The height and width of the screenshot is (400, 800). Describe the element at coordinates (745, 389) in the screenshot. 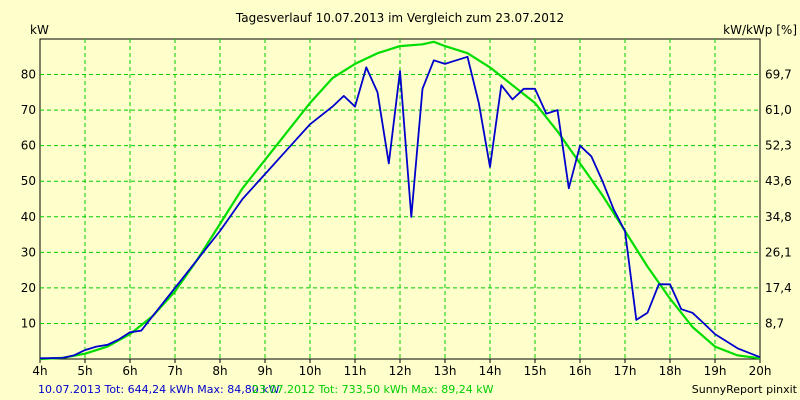

I see `footer-credit: SunnyReport pinxit` at that location.